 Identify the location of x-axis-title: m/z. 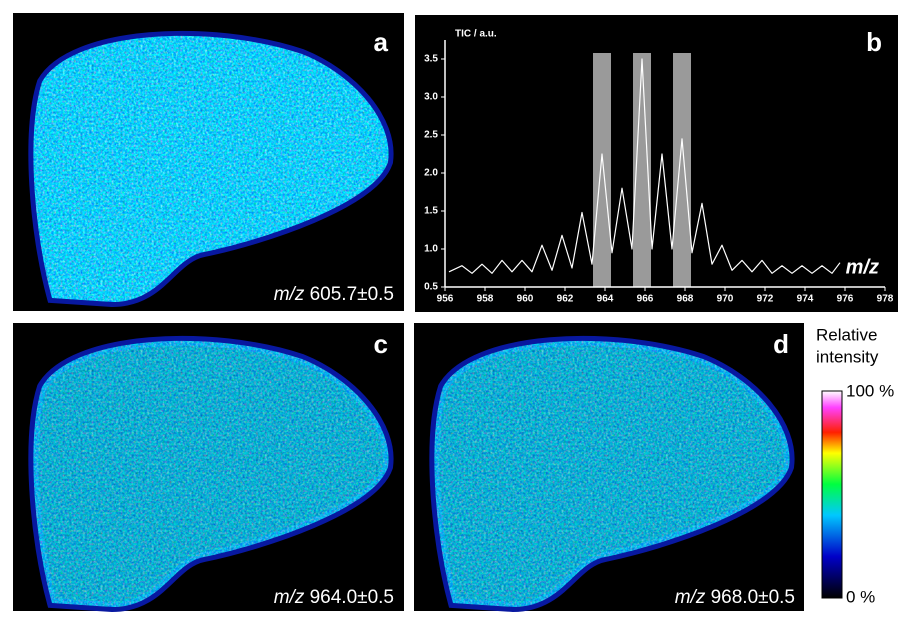
(862, 267).